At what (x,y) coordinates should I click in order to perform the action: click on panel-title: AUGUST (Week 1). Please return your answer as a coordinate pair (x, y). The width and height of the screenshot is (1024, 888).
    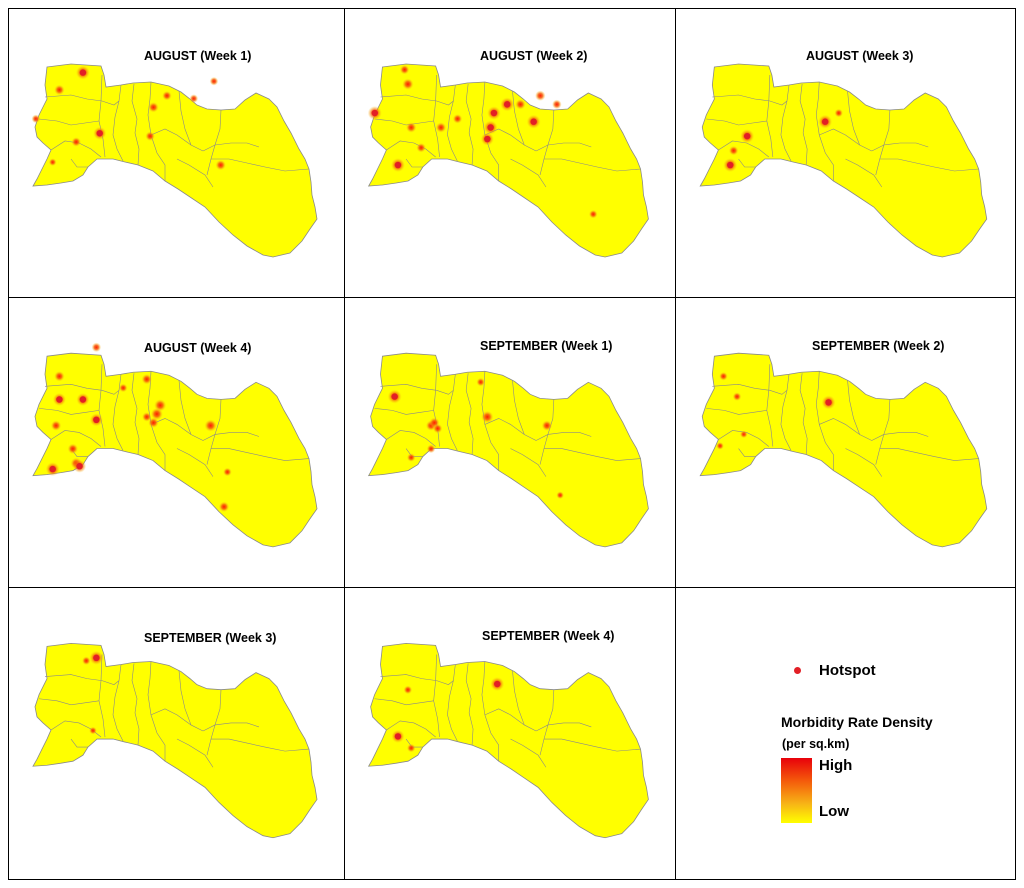
    Looking at the image, I should click on (198, 56).